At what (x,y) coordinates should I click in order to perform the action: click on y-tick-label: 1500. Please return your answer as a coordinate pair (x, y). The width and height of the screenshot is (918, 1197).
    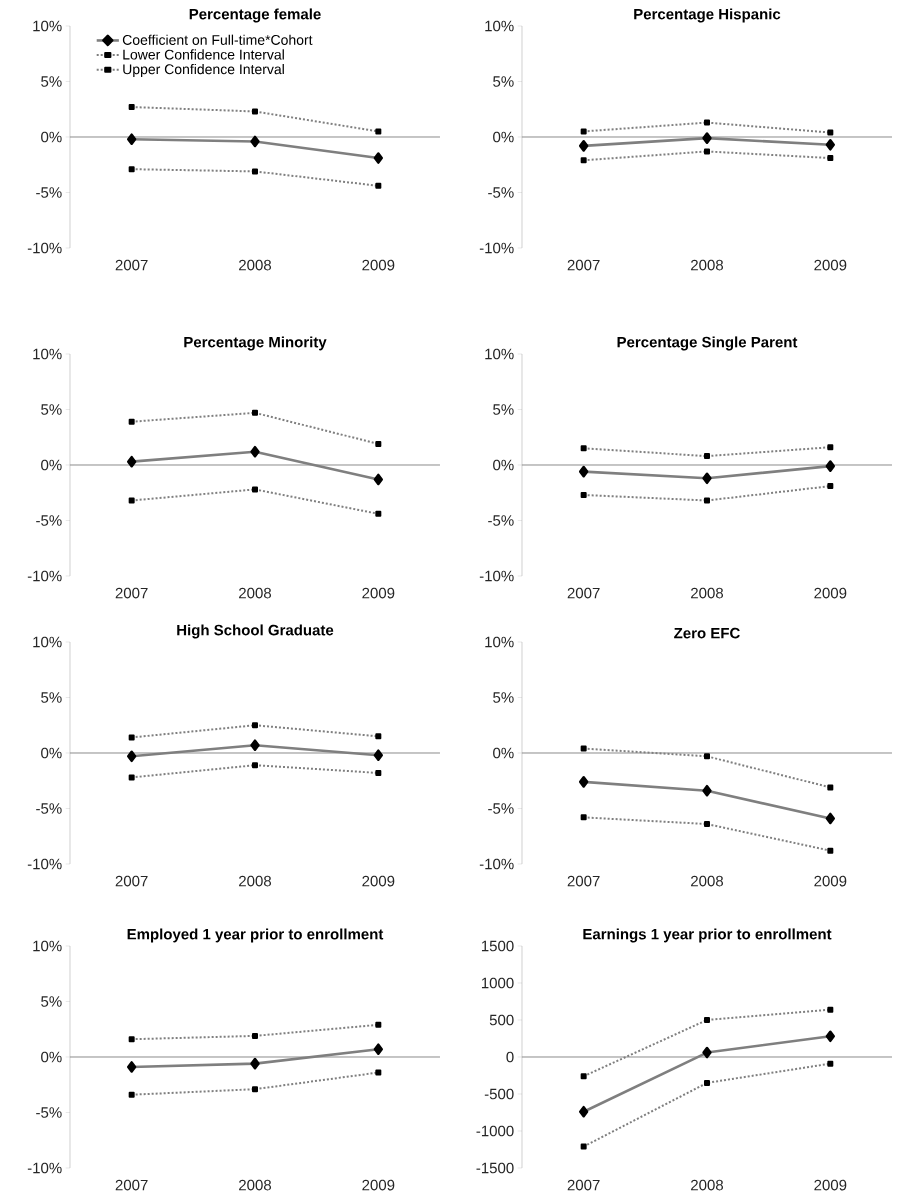
    Looking at the image, I should click on (497, 946).